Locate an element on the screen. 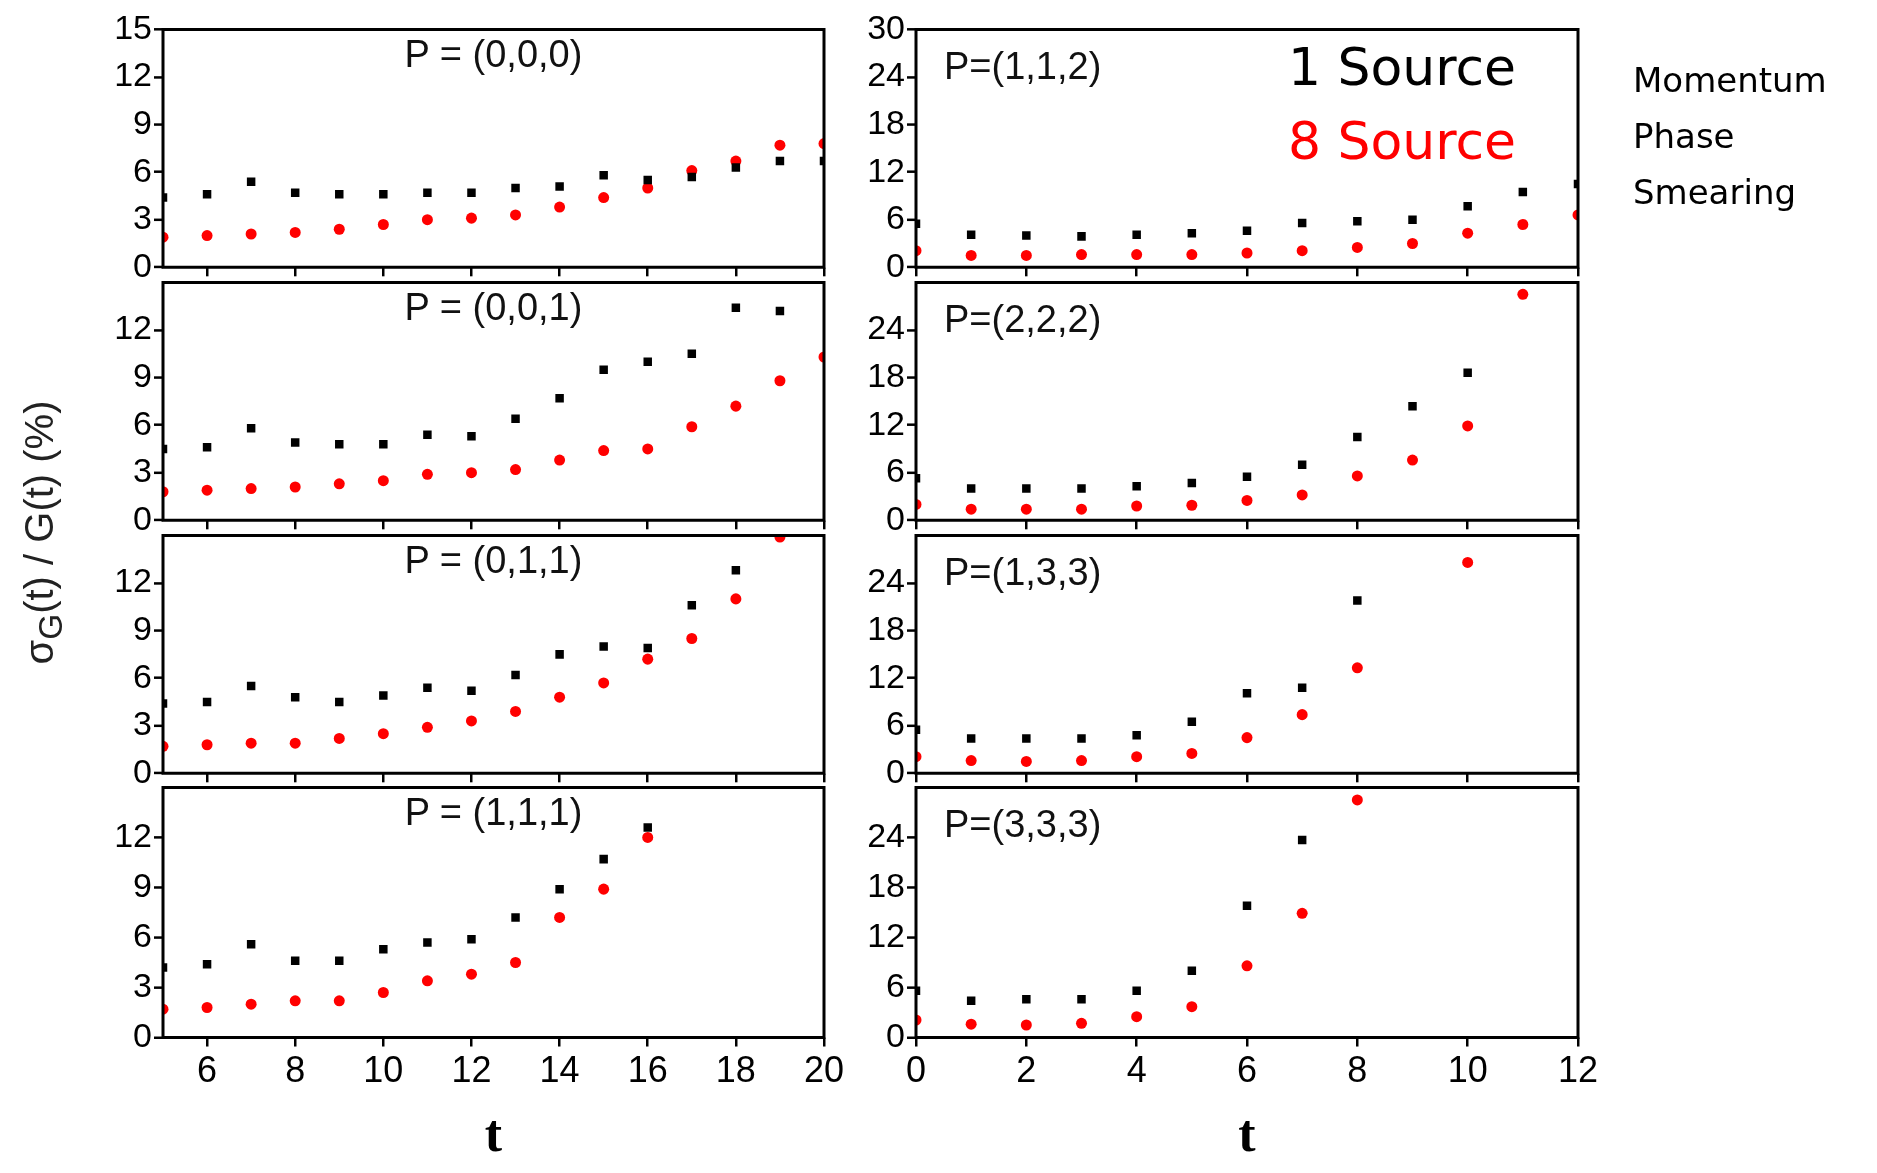 Image resolution: width=1877 pixels, height=1173 pixels. series-label: 8 Source is located at coordinates (1401, 141).